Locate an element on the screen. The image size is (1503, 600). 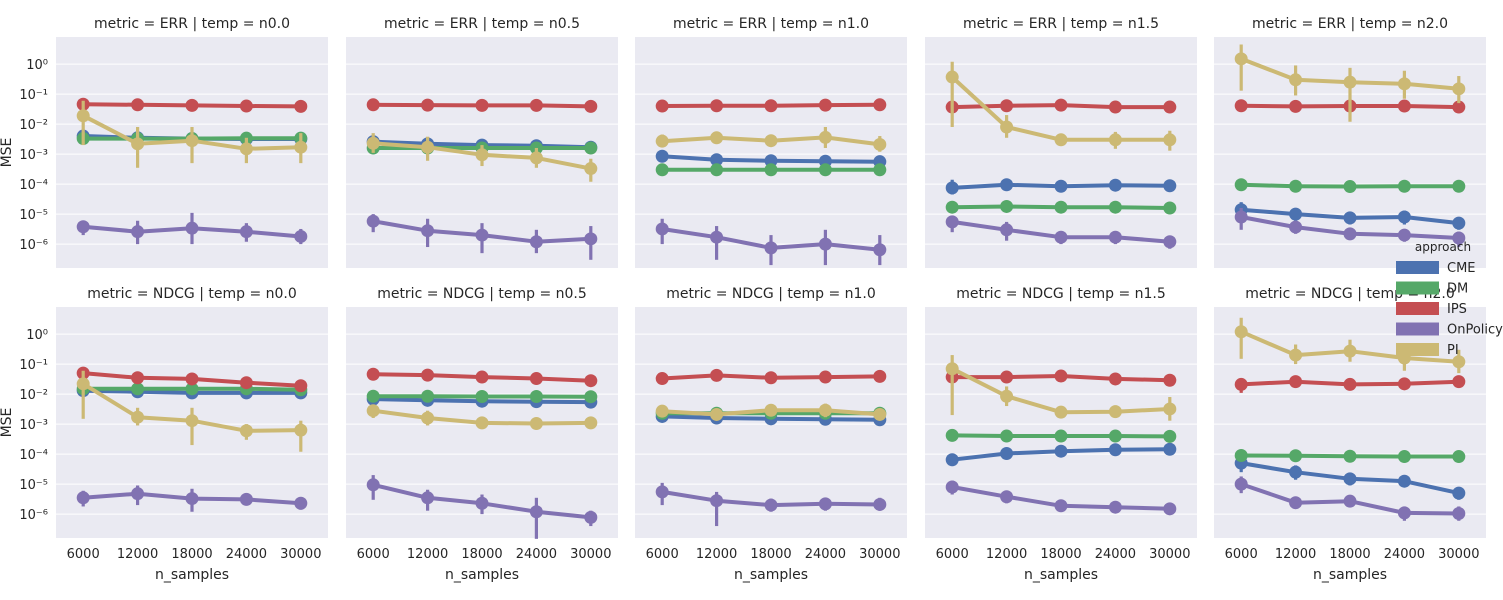
y-tick-label: 10⁰ is located at coordinates (37, 65).